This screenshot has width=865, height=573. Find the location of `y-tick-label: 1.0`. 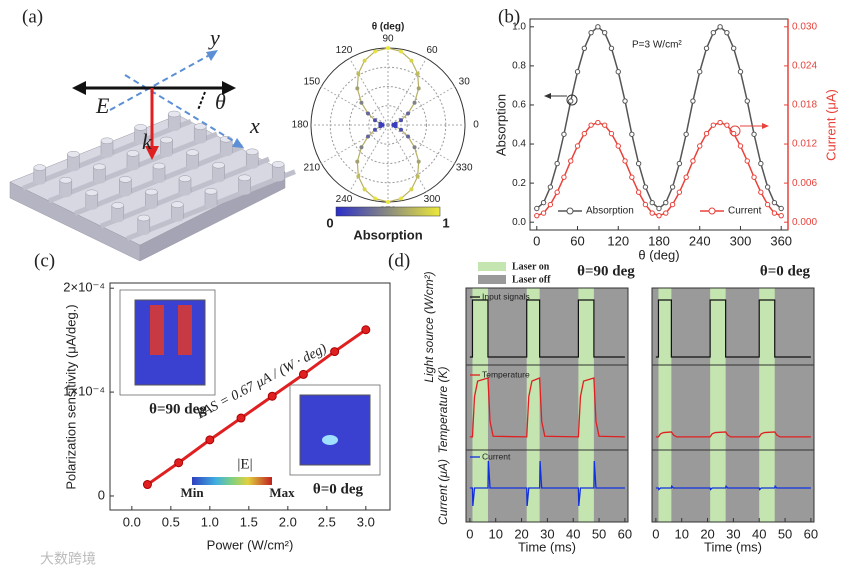

y-tick-label: 1.0 is located at coordinates (519, 26).